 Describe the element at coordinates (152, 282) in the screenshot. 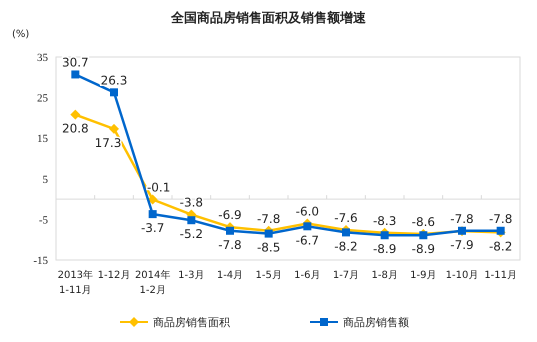

I see `x-tick-label: 2014年 1-2月` at that location.